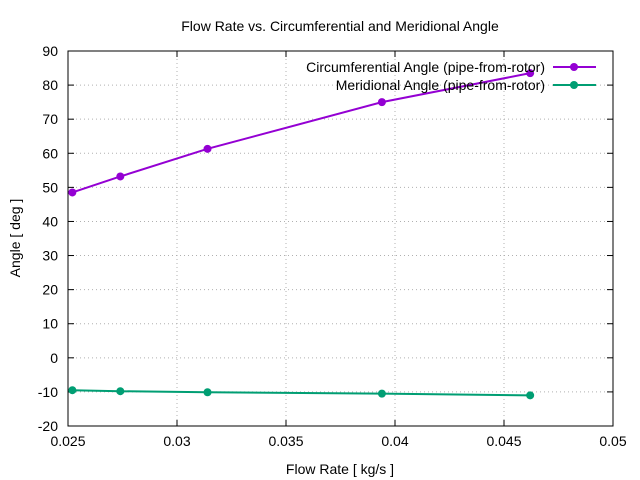  What do you see at coordinates (50, 256) in the screenshot?
I see `y-tick-label: 30` at bounding box center [50, 256].